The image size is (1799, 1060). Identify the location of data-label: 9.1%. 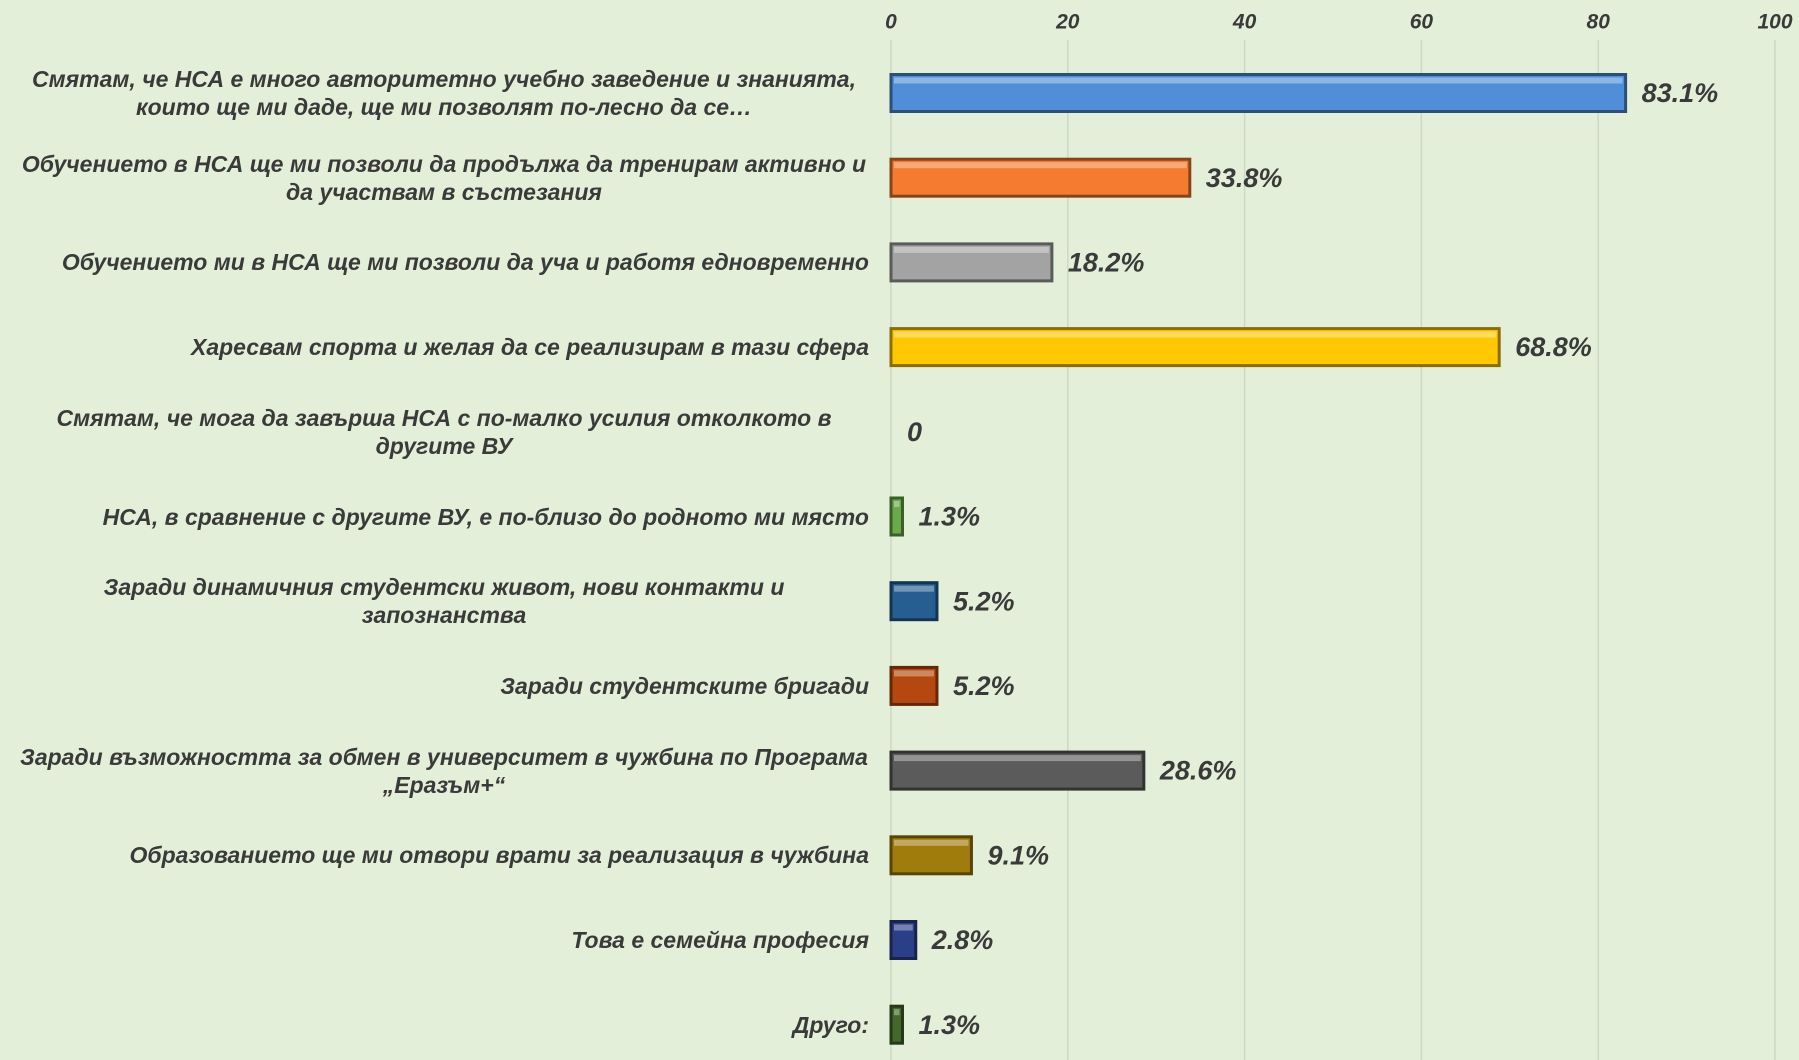
(1018, 855).